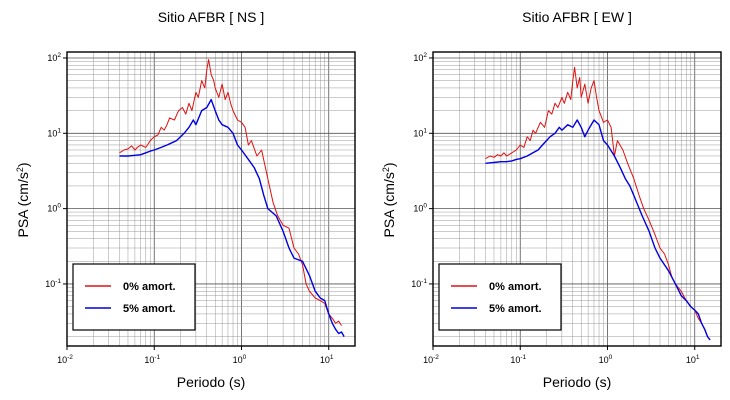 This screenshot has height=400, width=730. What do you see at coordinates (577, 17) in the screenshot?
I see `chart-title: Sitio AFBR [ EW ]` at bounding box center [577, 17].